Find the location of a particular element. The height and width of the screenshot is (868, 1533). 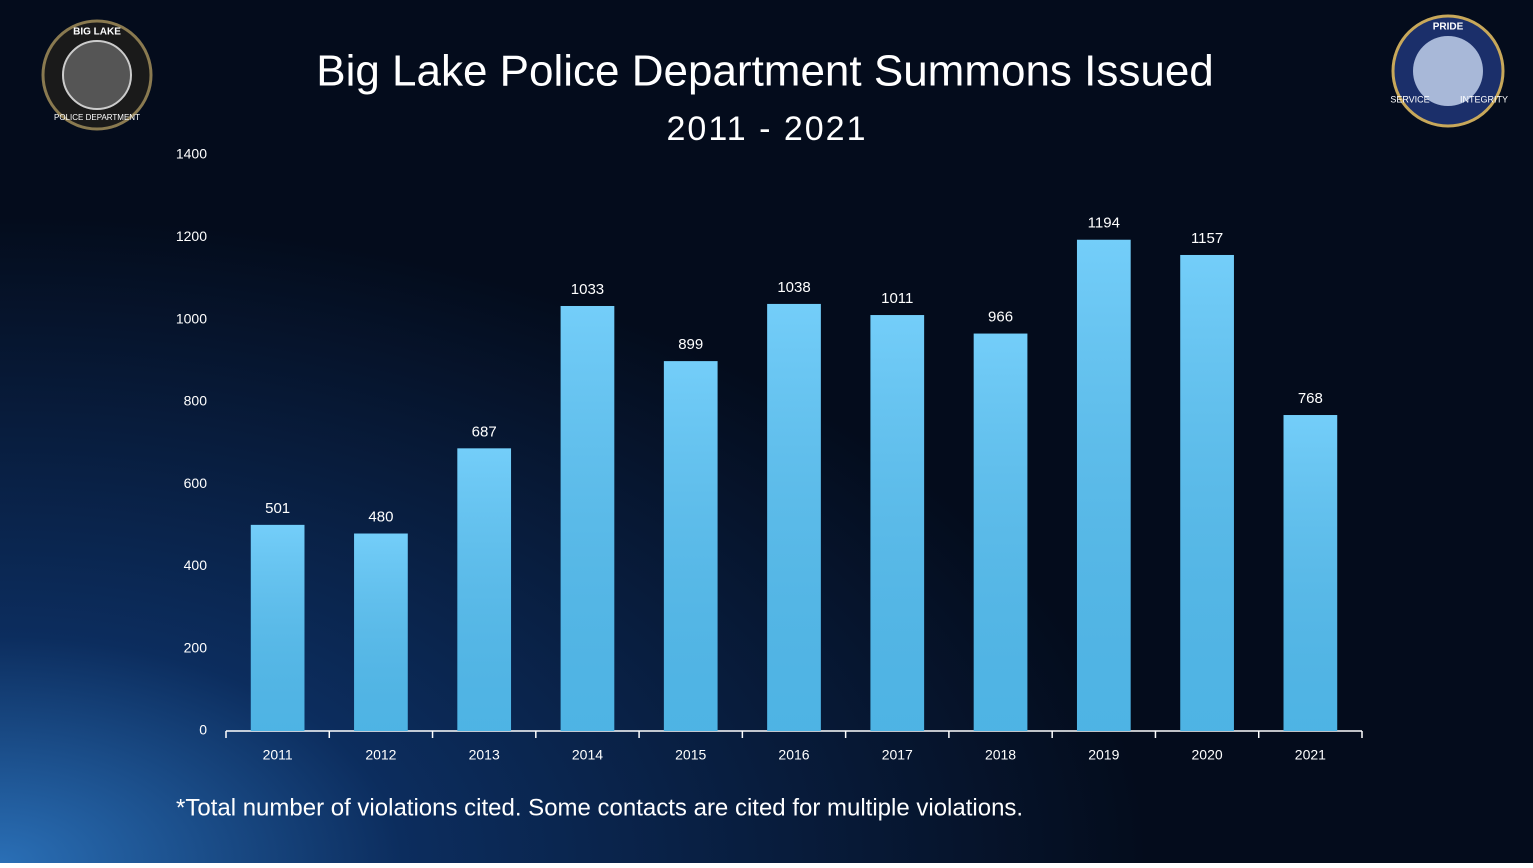

chart-subtitle: 2011 - 2021 is located at coordinates (767, 129).